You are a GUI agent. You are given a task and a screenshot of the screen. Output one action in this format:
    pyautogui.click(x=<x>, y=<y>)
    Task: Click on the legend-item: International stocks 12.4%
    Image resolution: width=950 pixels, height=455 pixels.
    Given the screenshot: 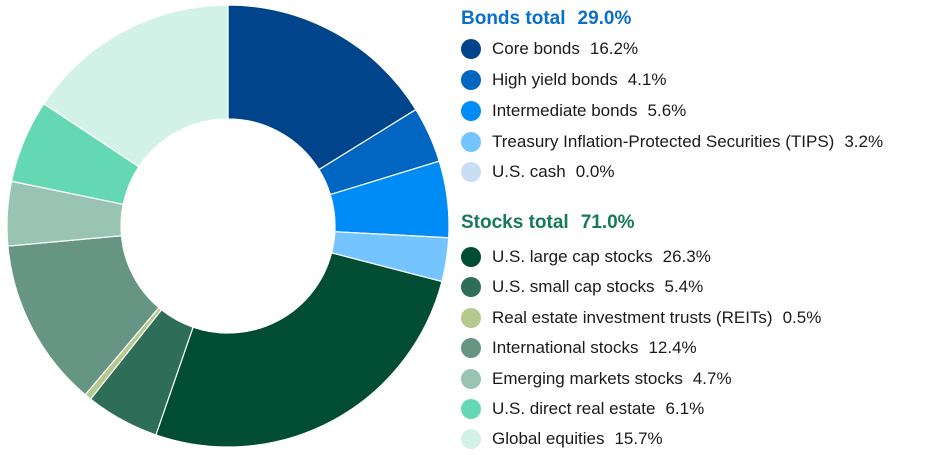 What is the action you would take?
    pyautogui.click(x=579, y=348)
    